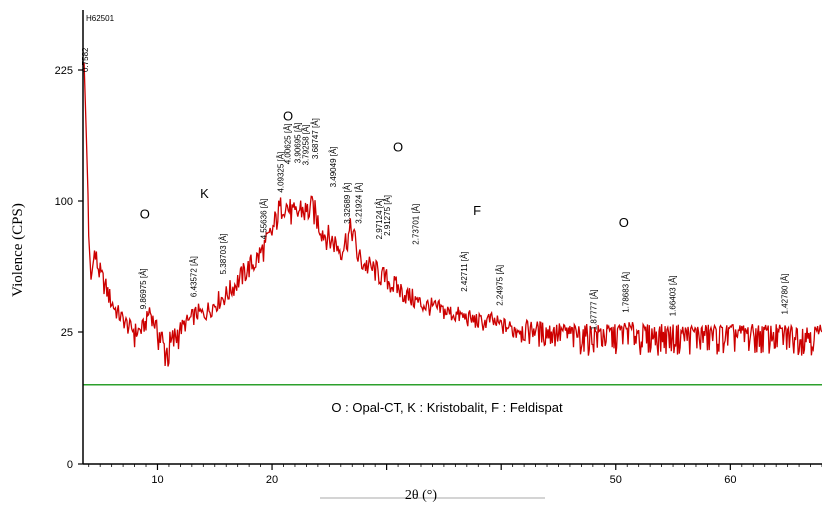 The image size is (822, 505). What do you see at coordinates (287, 143) in the screenshot?
I see `peak-label: 4.00625 [Å]` at bounding box center [287, 143].